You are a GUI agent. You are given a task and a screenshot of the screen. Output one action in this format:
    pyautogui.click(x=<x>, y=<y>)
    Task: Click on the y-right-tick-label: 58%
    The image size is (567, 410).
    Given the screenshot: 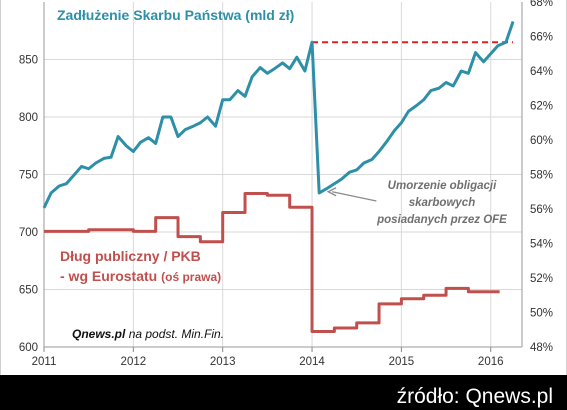 What is the action you would take?
    pyautogui.click(x=541, y=176)
    